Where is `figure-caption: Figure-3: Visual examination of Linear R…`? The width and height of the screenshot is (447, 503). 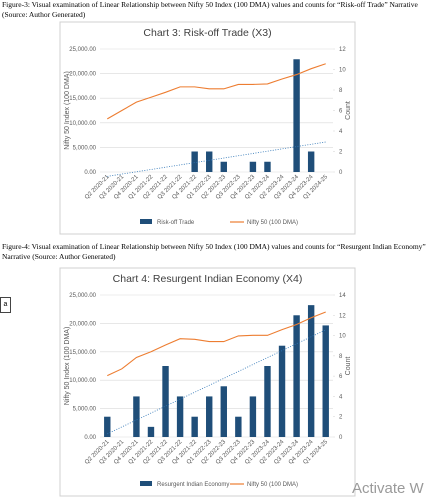 figure-caption: Figure-3: Visual examination of Linear R… is located at coordinates (210, 9).